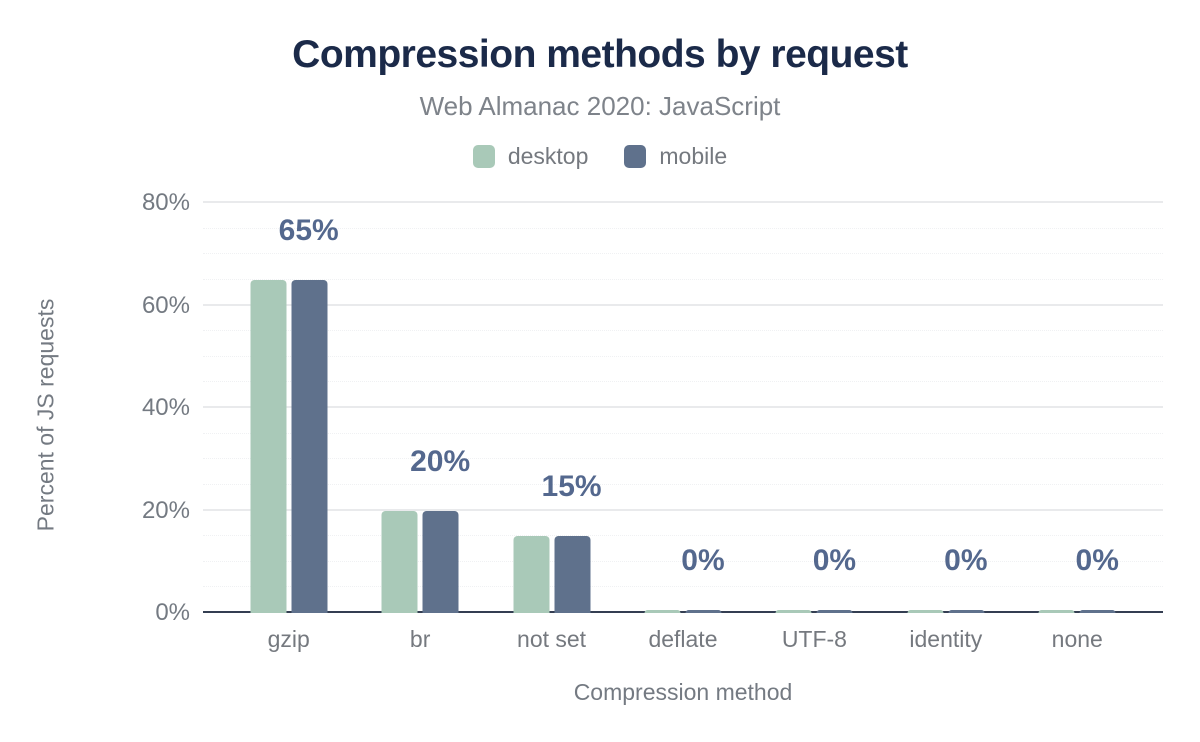 This screenshot has height=742, width=1200. What do you see at coordinates (288, 639) in the screenshot?
I see `x-tick-label-gzip: gzip` at bounding box center [288, 639].